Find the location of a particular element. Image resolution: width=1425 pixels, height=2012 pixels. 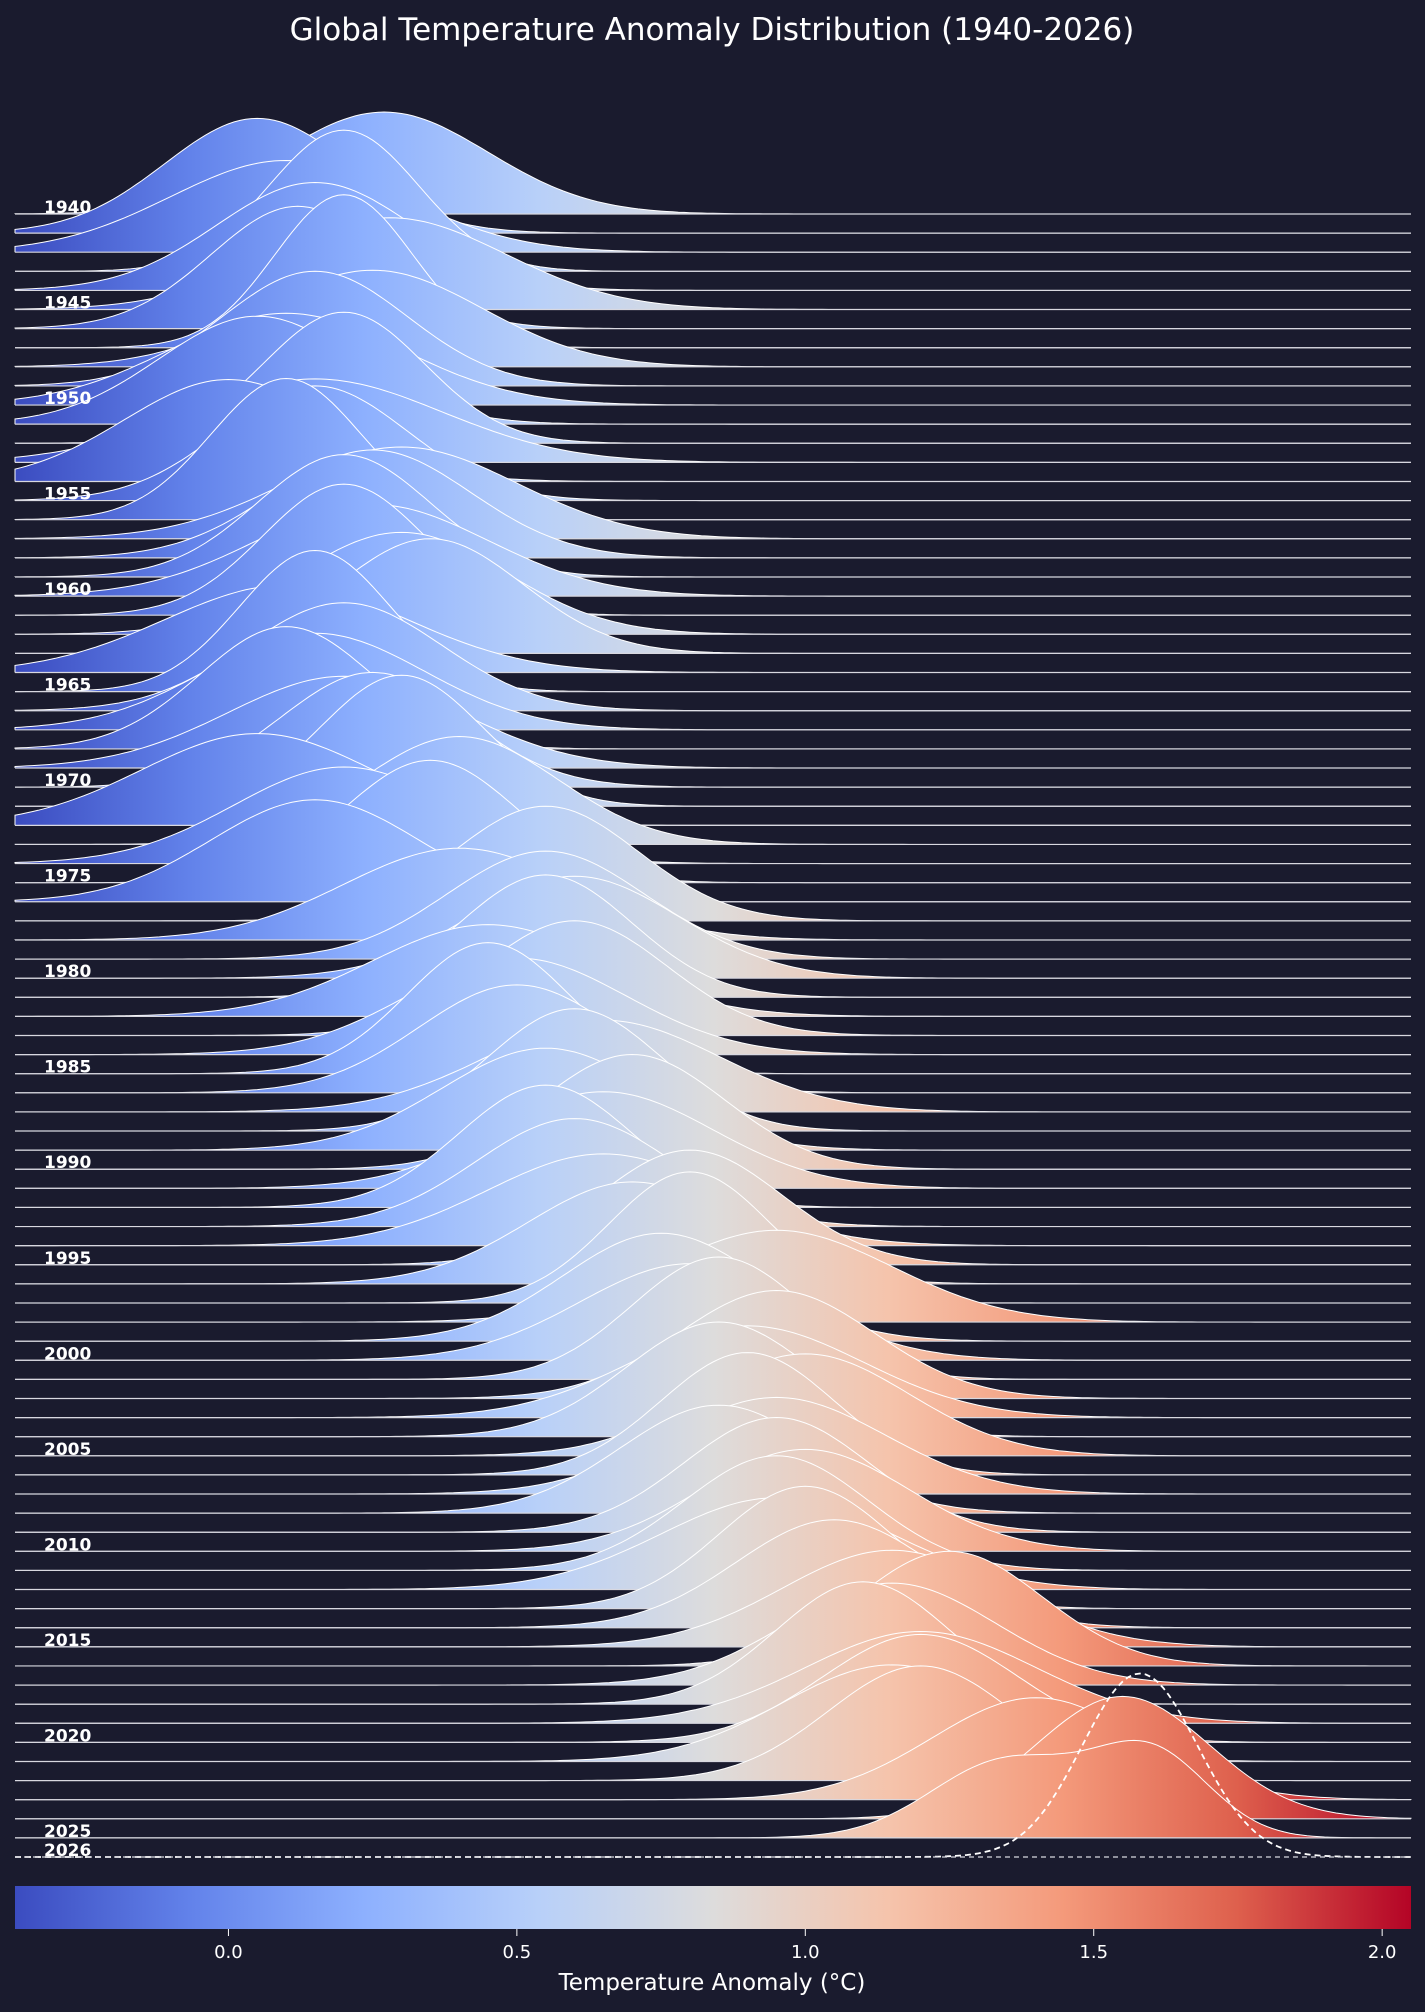

year-label: 1950 is located at coordinates (67, 399).